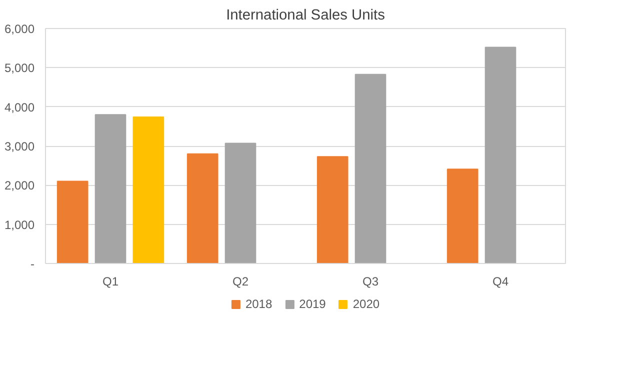 The width and height of the screenshot is (624, 366). What do you see at coordinates (32, 264) in the screenshot?
I see `y-tick-label: -` at bounding box center [32, 264].